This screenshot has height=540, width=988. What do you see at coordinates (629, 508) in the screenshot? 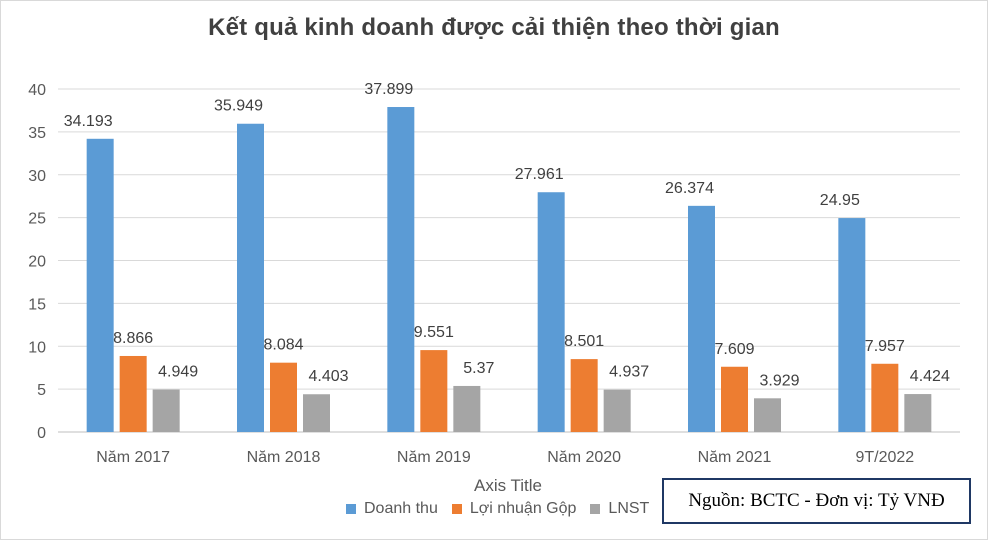
I see `legend-label-lnst: LNST` at bounding box center [629, 508].